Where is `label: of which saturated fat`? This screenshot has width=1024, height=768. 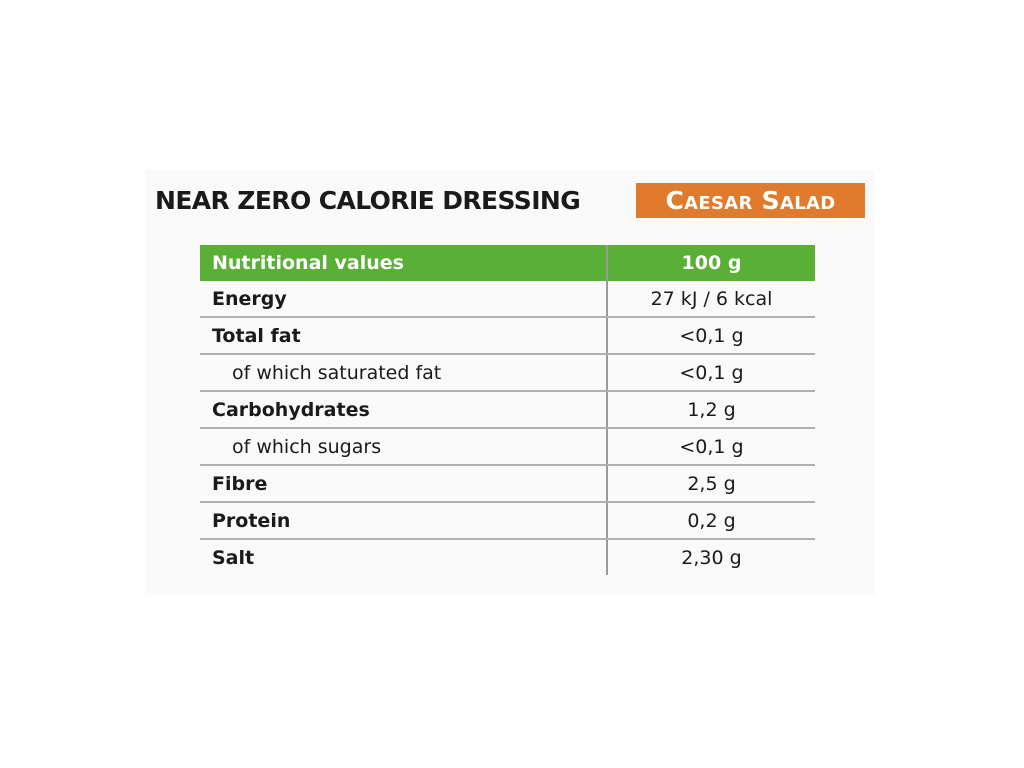
label: of which saturated fat is located at coordinates (403, 373).